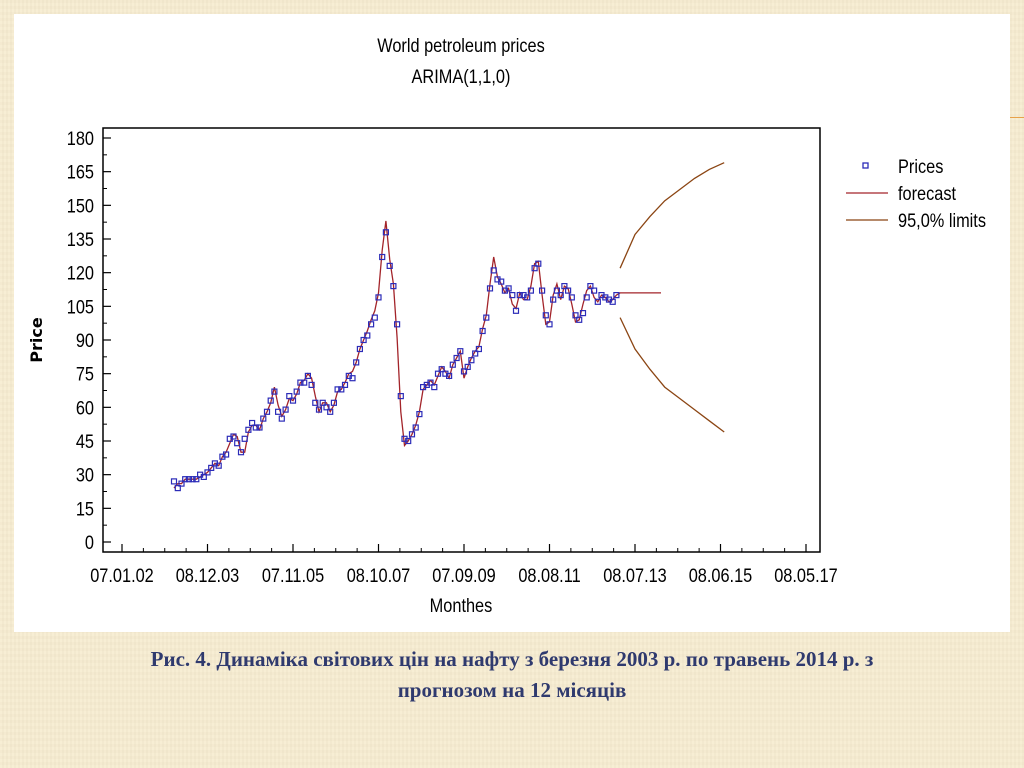 This screenshot has width=1024, height=768. What do you see at coordinates (85, 508) in the screenshot?
I see `y-tick-label: 15` at bounding box center [85, 508].